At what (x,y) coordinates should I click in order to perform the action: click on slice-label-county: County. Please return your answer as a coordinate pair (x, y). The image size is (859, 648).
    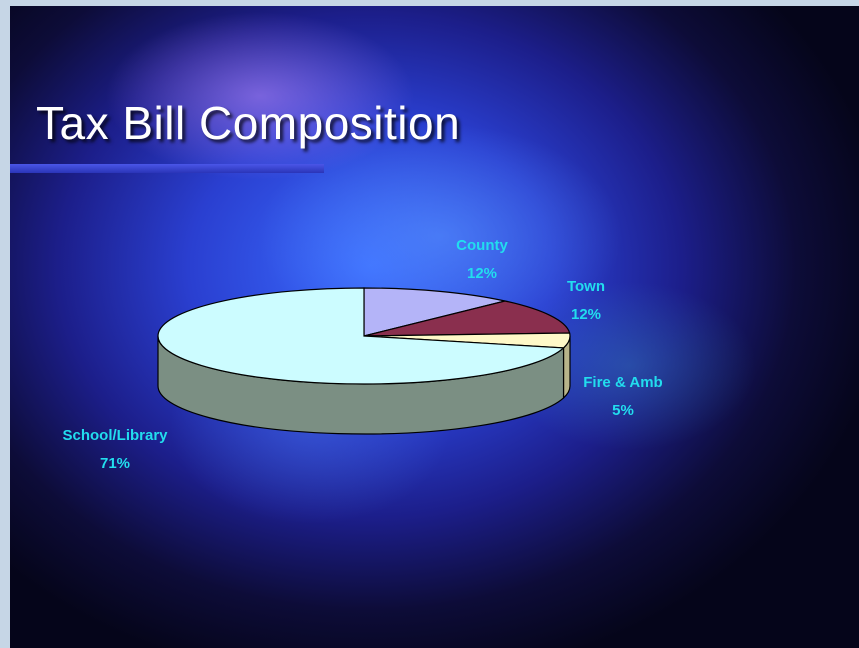
    Looking at the image, I should click on (482, 245).